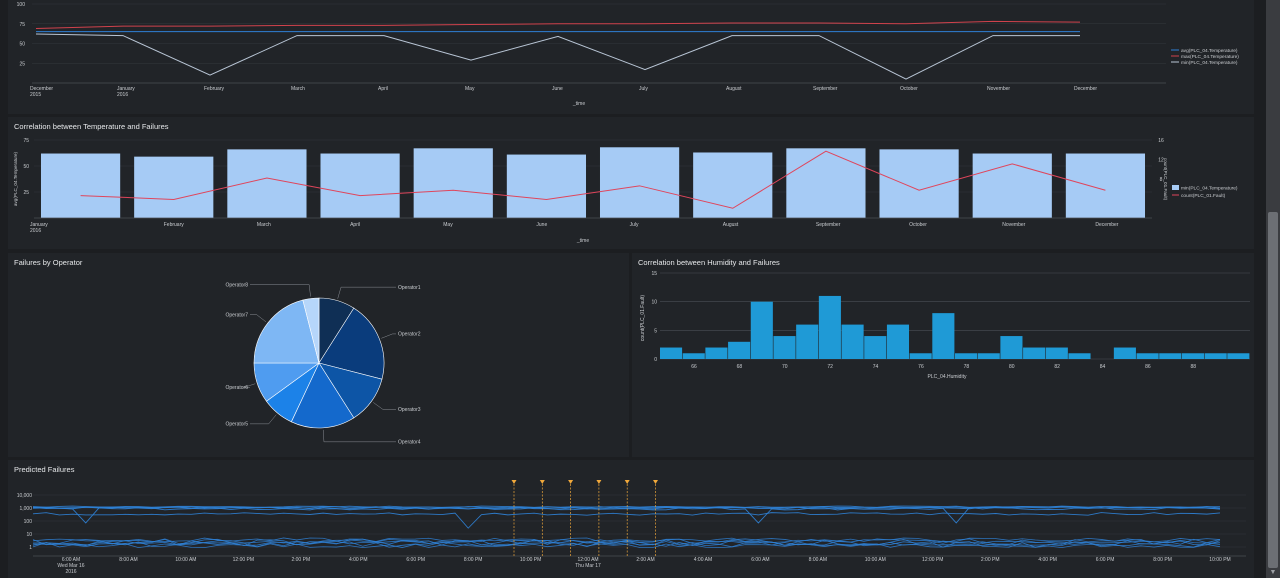  Describe the element at coordinates (909, 89) in the screenshot. I see `x-tick-label: October` at that location.